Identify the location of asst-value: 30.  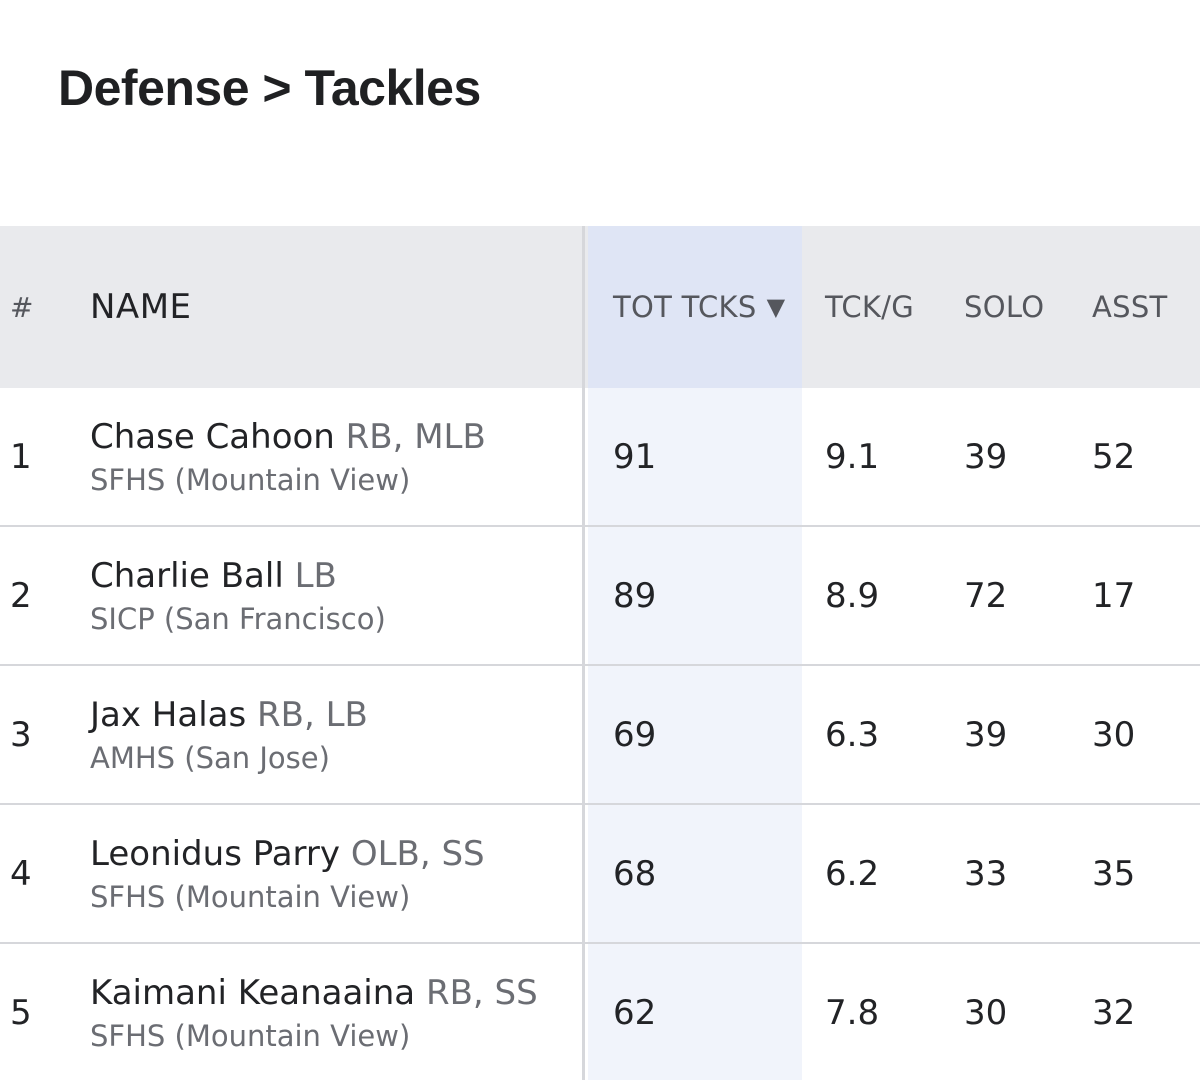
(1114, 734).